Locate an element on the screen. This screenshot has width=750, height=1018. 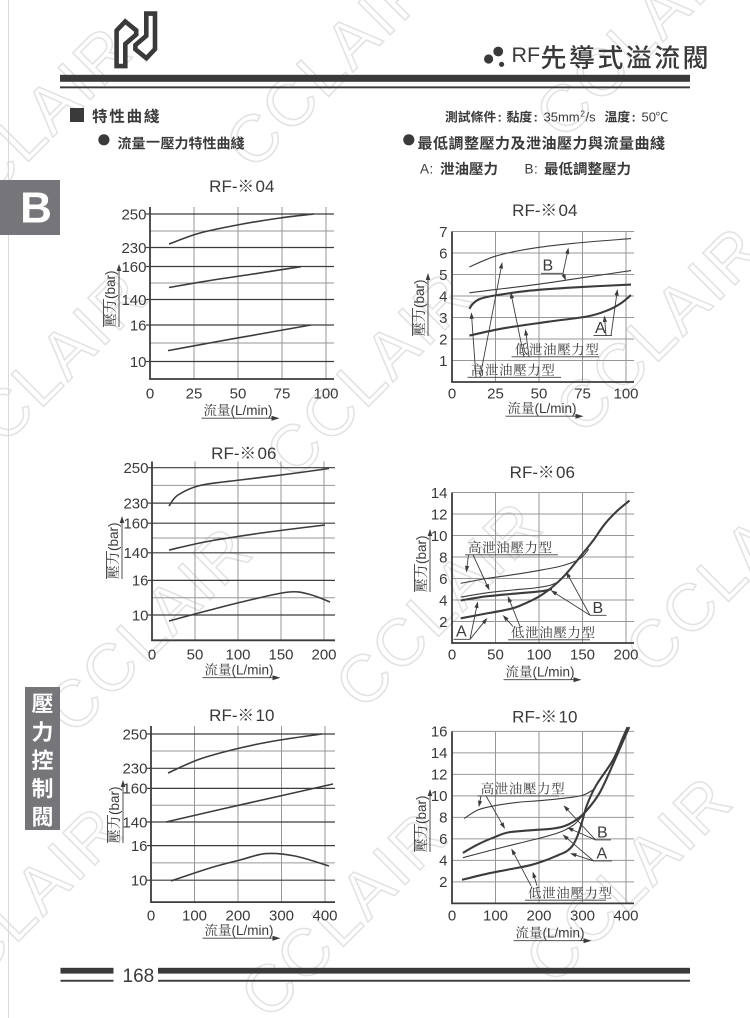
svg-text: 35mm is located at coordinates (562, 117).